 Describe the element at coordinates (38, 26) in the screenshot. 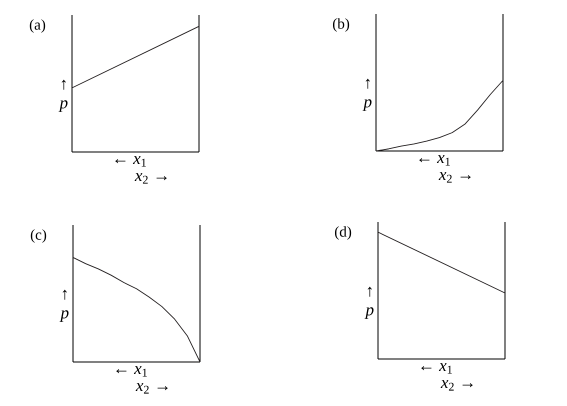

I see `chart-title: (a)` at that location.